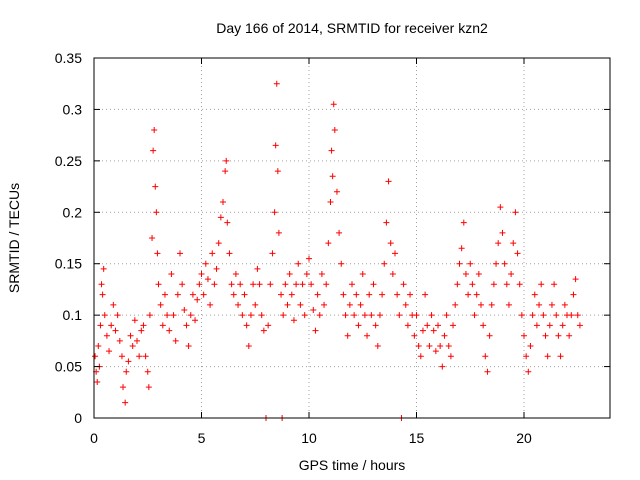 The width and height of the screenshot is (640, 480). I want to click on y-tick-label: 0.1, so click(73, 315).